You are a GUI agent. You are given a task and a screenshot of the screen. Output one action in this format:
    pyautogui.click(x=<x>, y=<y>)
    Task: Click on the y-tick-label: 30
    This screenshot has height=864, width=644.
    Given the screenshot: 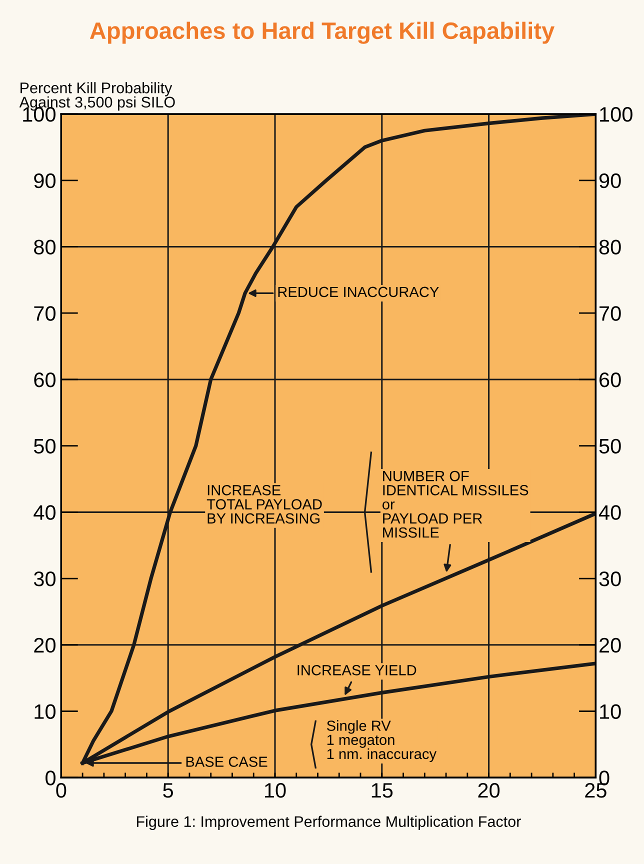 What is the action you would take?
    pyautogui.click(x=45, y=579)
    